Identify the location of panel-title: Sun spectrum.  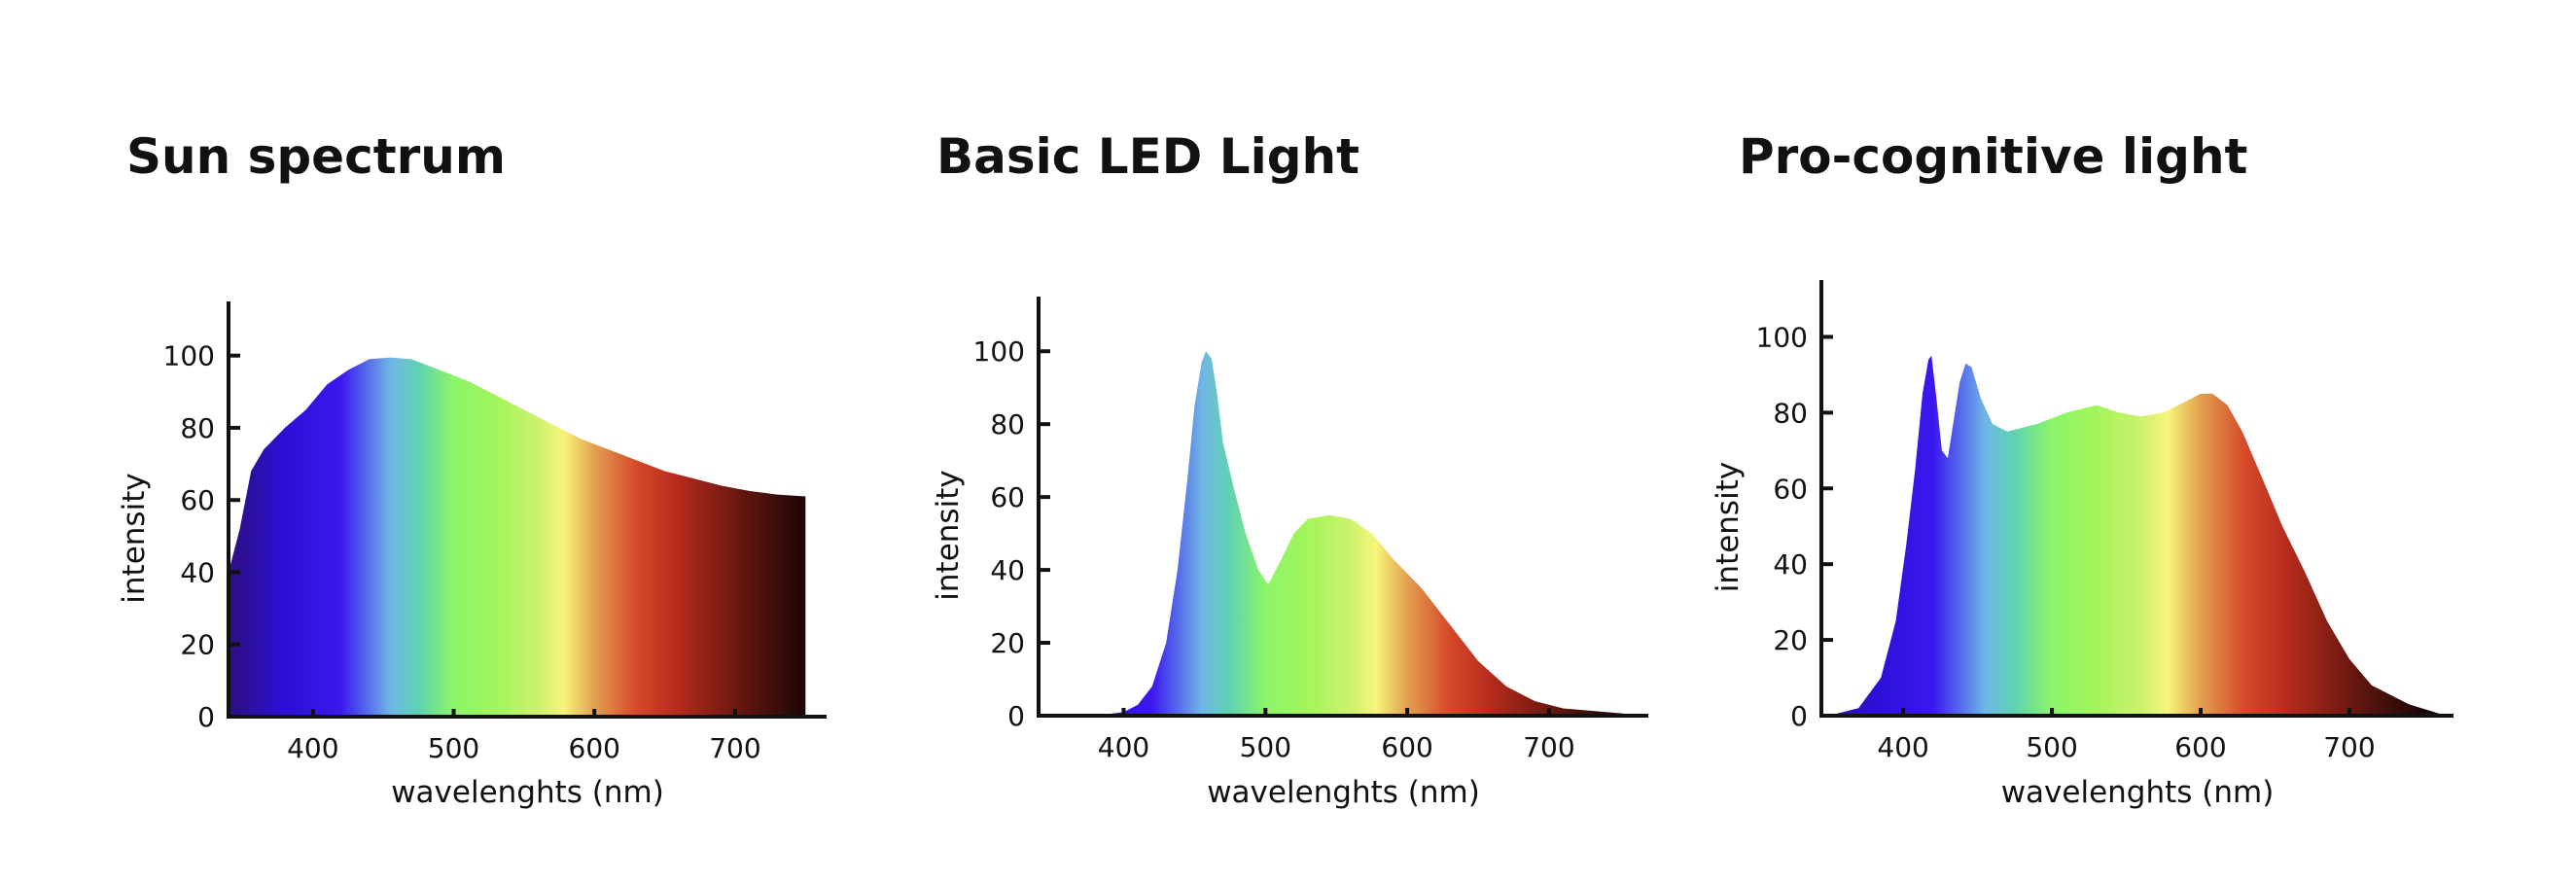
(316, 156).